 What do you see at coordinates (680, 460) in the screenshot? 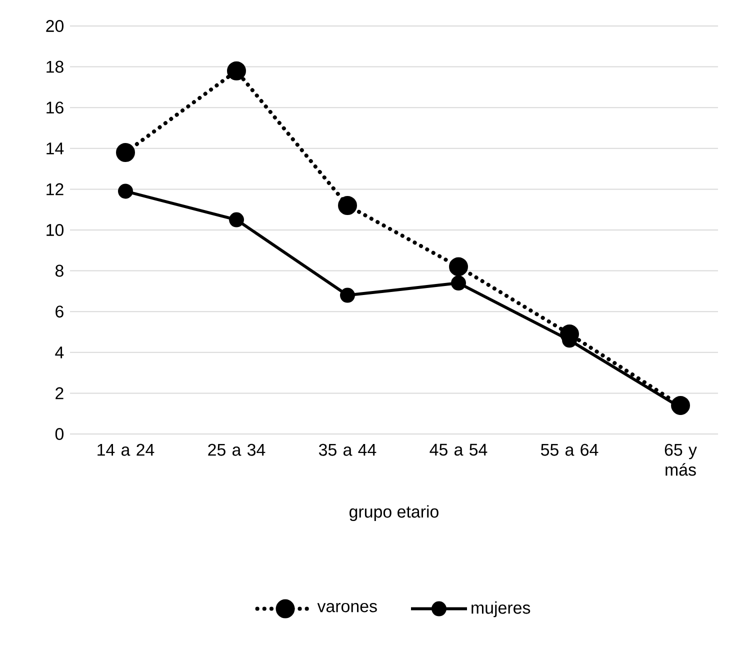
I see `x-tick-label: 65 y más` at bounding box center [680, 460].